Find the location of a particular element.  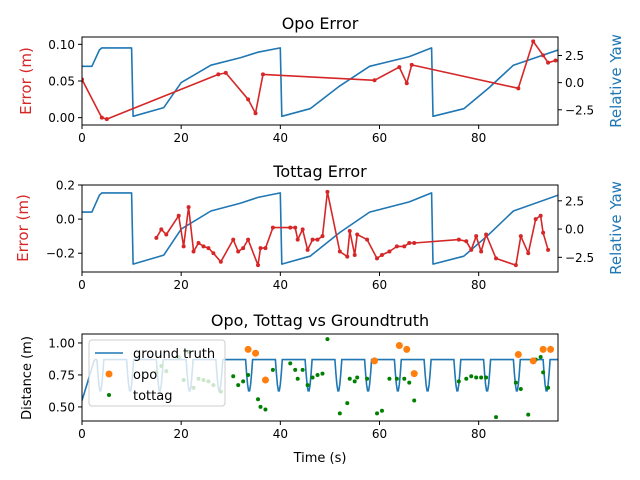

y-axis-label-right: Relative Yaw is located at coordinates (616, 81).